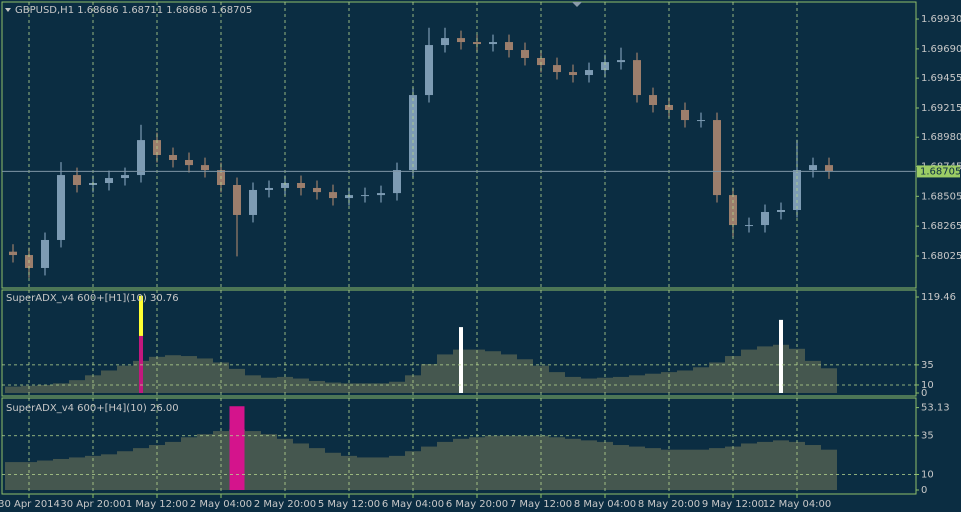 The image size is (961, 512). I want to click on x-tick-label: 5 May 12:00, so click(349, 504).